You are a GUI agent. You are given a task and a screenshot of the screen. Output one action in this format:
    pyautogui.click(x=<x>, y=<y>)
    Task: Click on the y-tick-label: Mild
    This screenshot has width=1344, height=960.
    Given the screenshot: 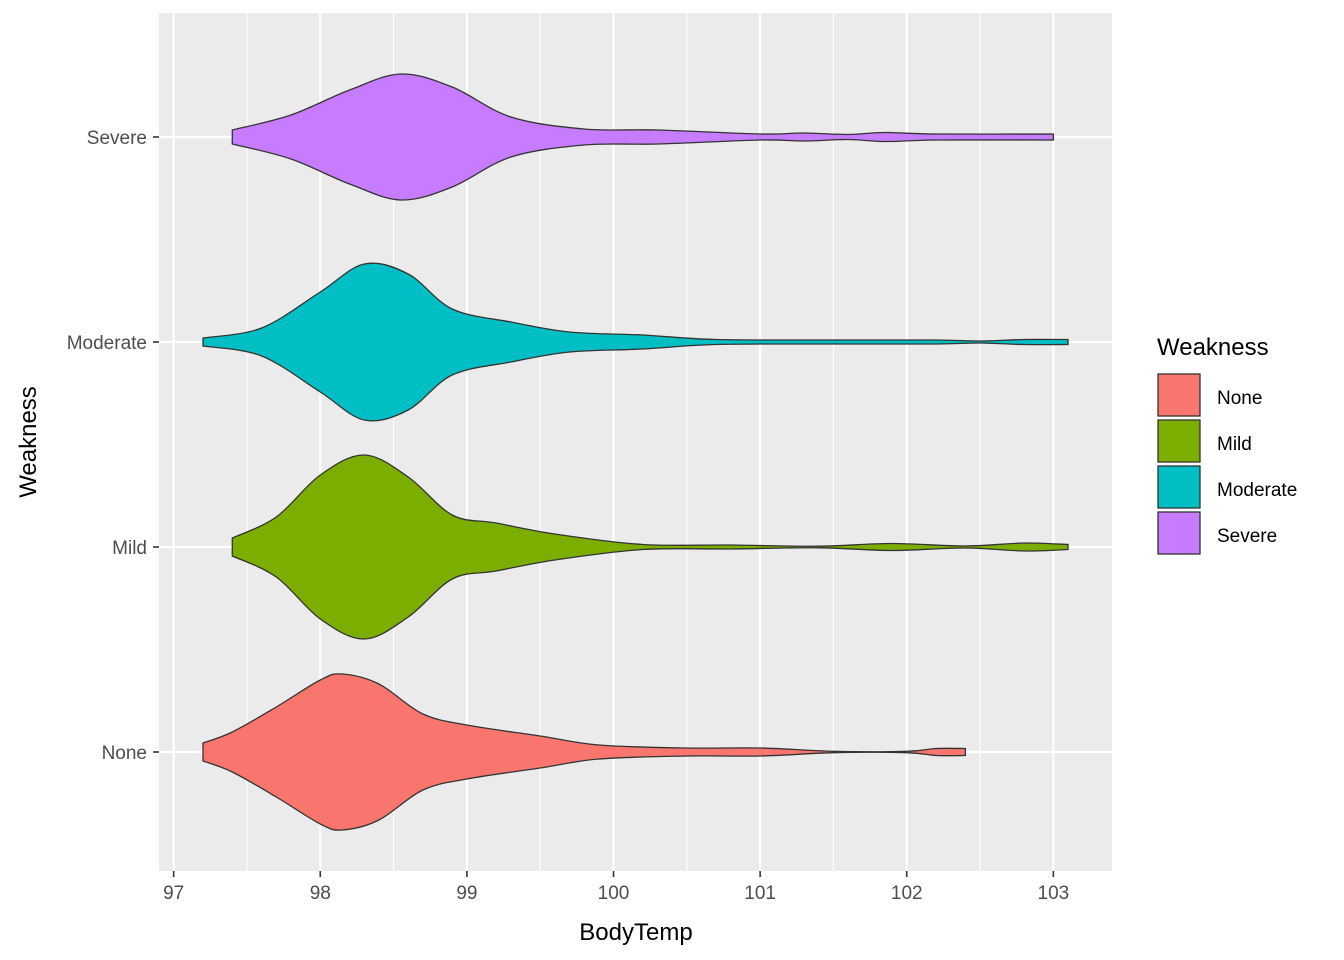 What is the action you would take?
    pyautogui.click(x=129, y=548)
    